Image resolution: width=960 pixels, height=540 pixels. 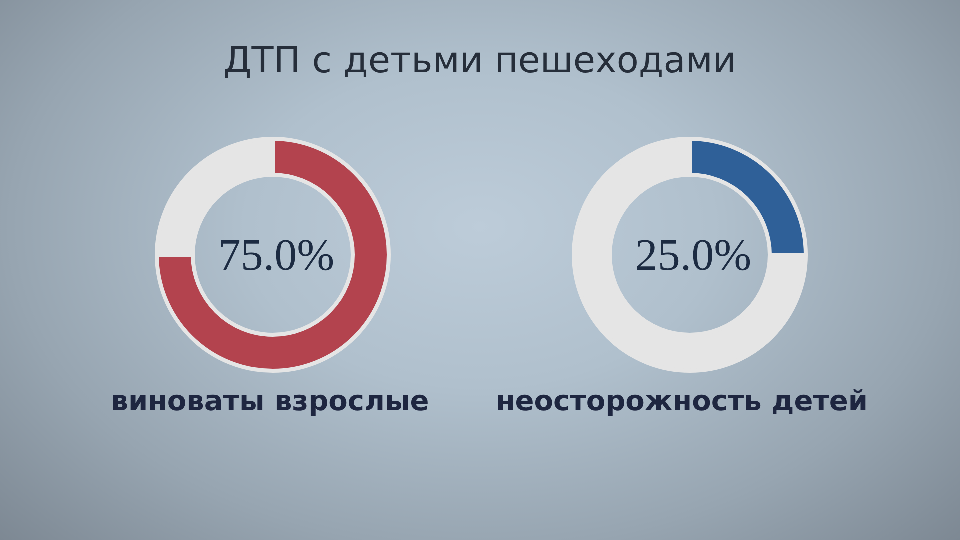 I want to click on text: виноваты взрослые, so click(x=270, y=401).